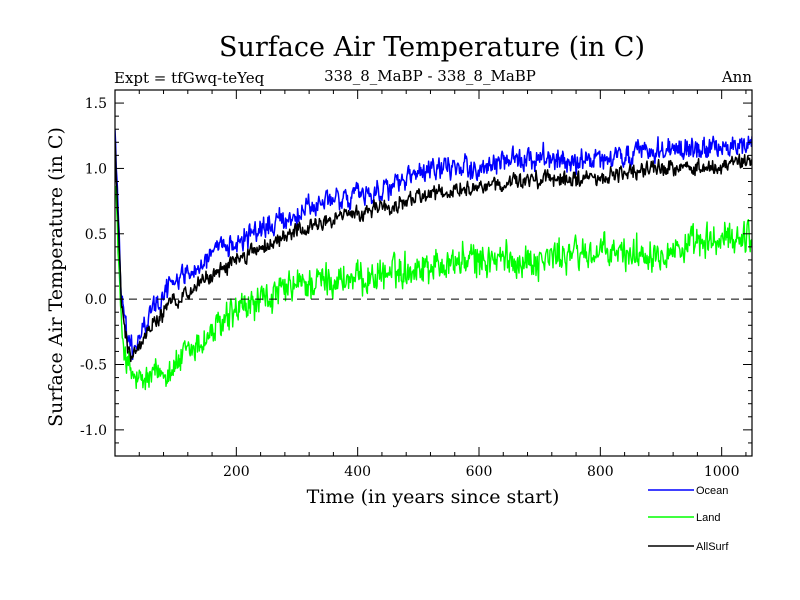  Describe the element at coordinates (93, 366) in the screenshot. I see `y-tick-label: -0.5` at that location.